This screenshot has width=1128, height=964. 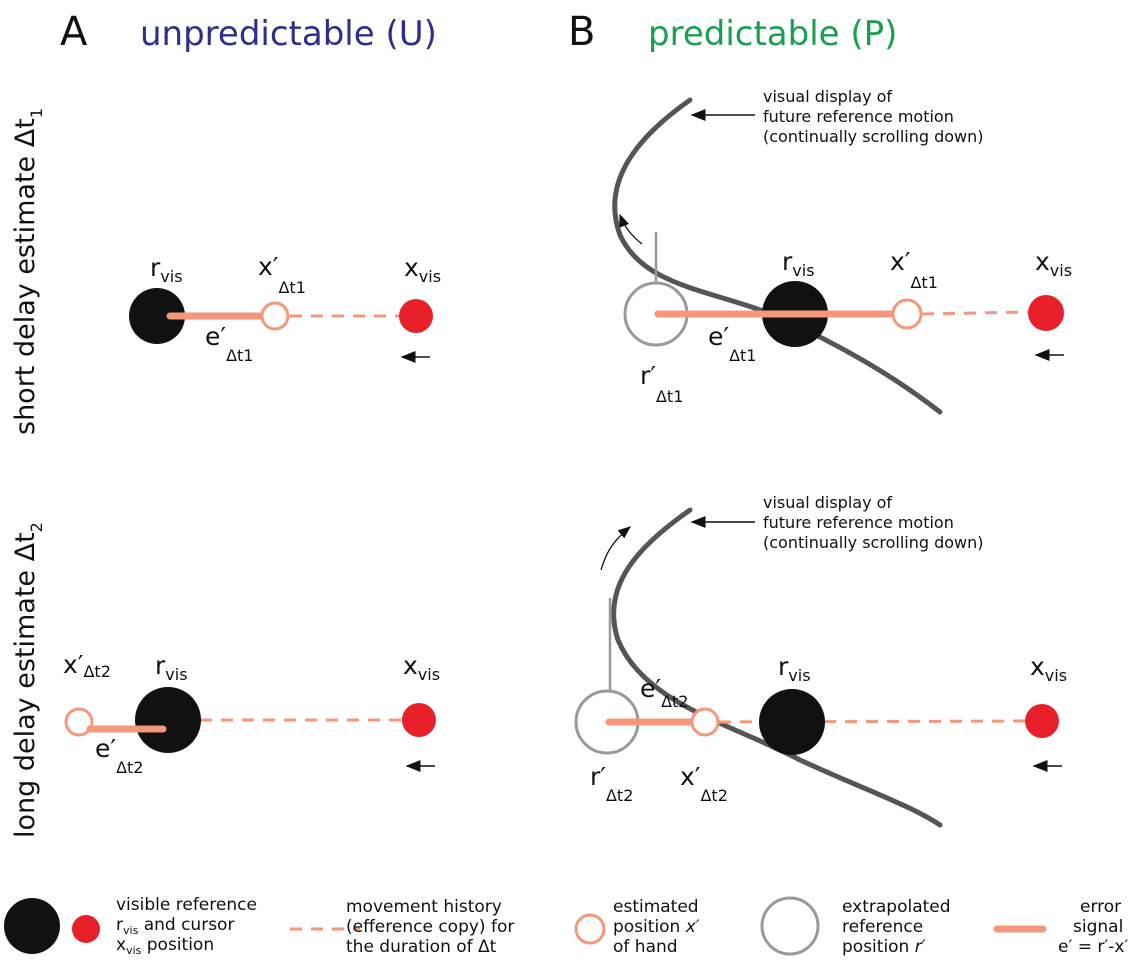 What do you see at coordinates (186, 905) in the screenshot?
I see `legend-text: visible reference` at bounding box center [186, 905].